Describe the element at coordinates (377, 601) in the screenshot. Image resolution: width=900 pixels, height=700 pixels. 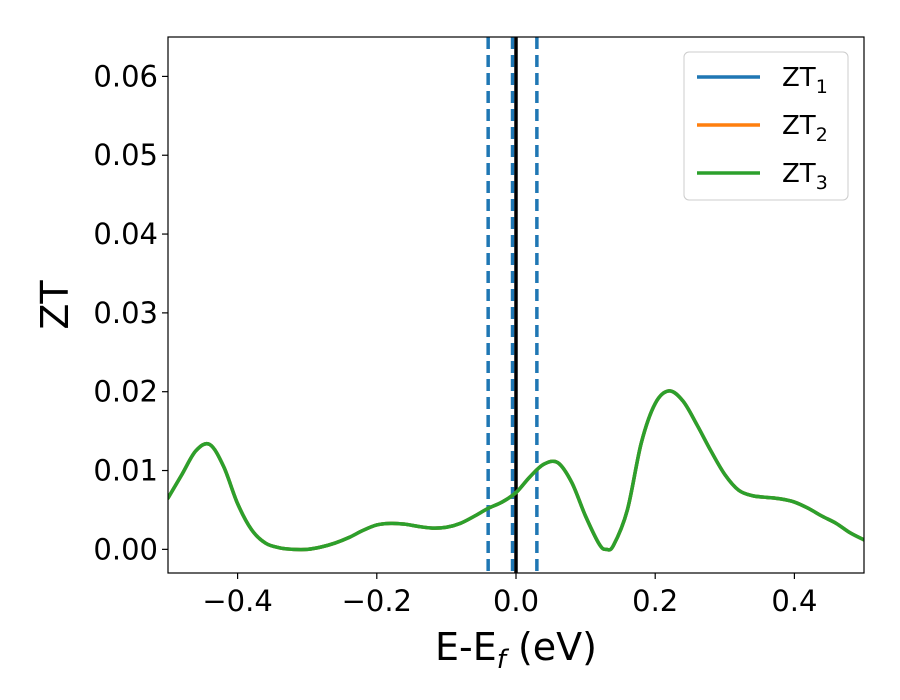
I see `x-tick-label: −0.2` at that location.